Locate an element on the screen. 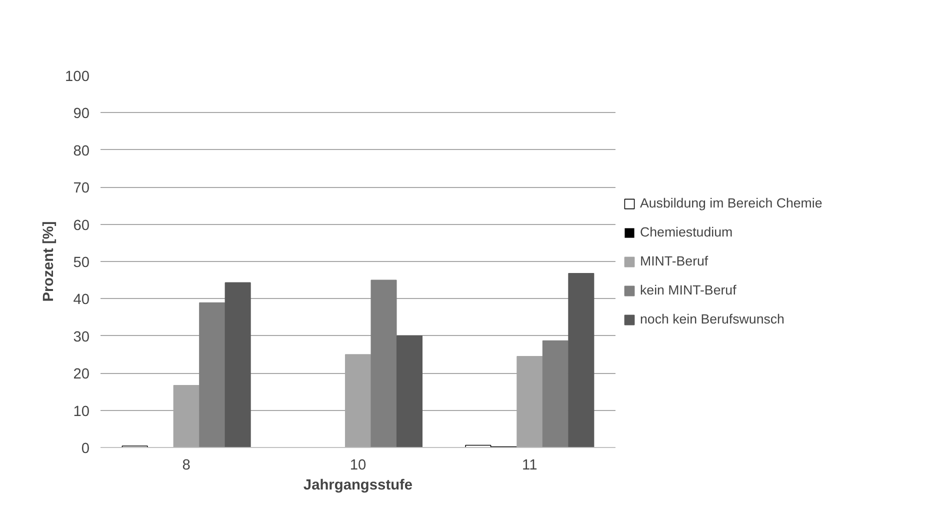 The width and height of the screenshot is (939, 531). legend-label: MINT-Beruf is located at coordinates (674, 261).